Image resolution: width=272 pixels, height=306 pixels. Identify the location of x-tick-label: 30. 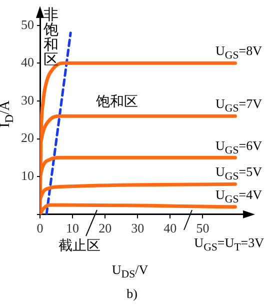
(137, 228).